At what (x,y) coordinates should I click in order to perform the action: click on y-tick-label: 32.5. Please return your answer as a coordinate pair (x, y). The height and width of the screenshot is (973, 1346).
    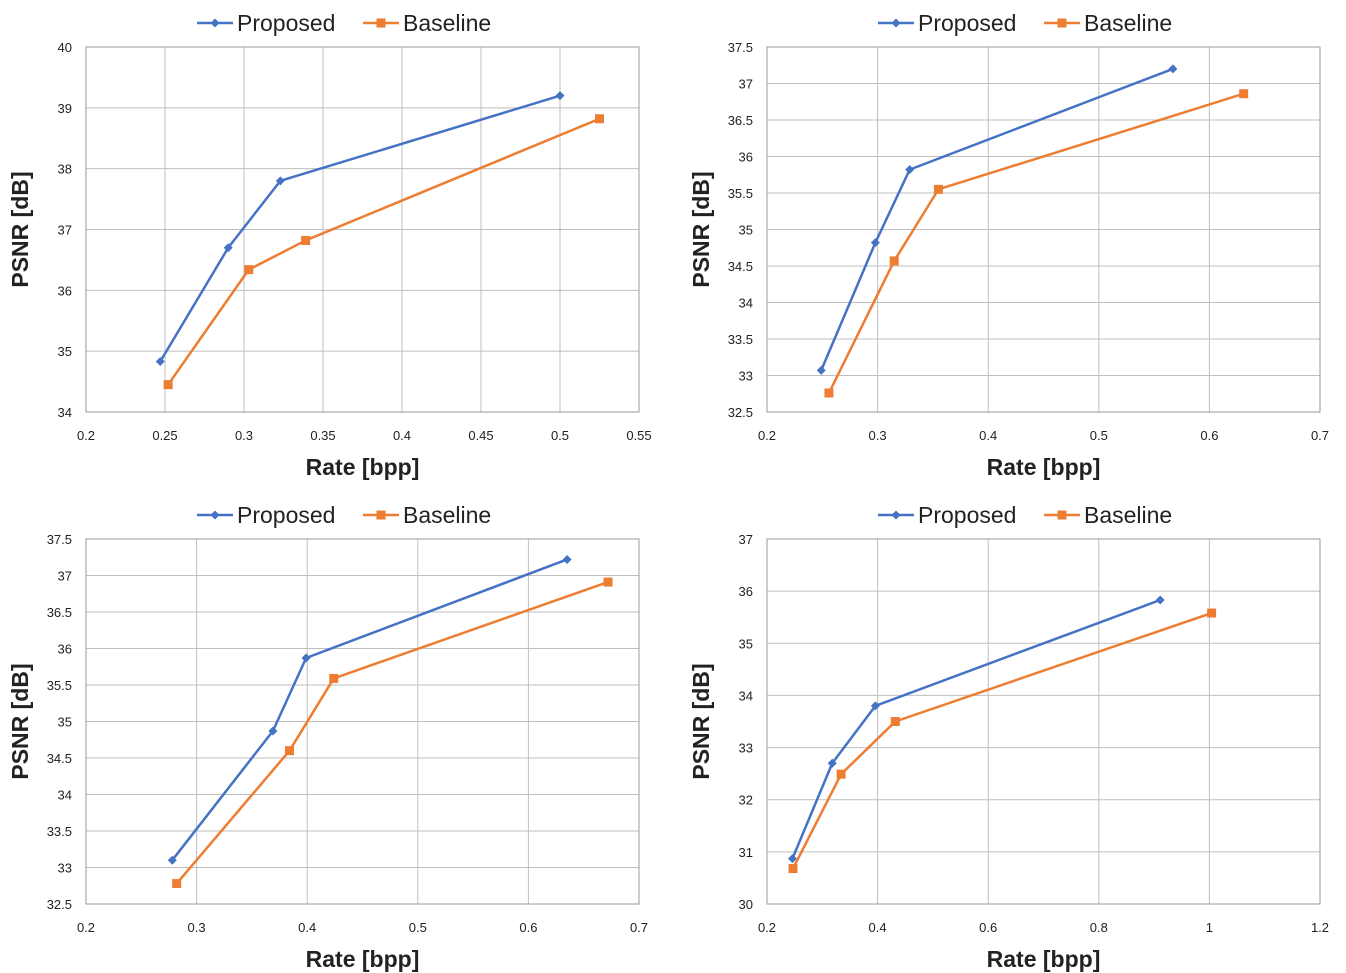
    Looking at the image, I should click on (740, 412).